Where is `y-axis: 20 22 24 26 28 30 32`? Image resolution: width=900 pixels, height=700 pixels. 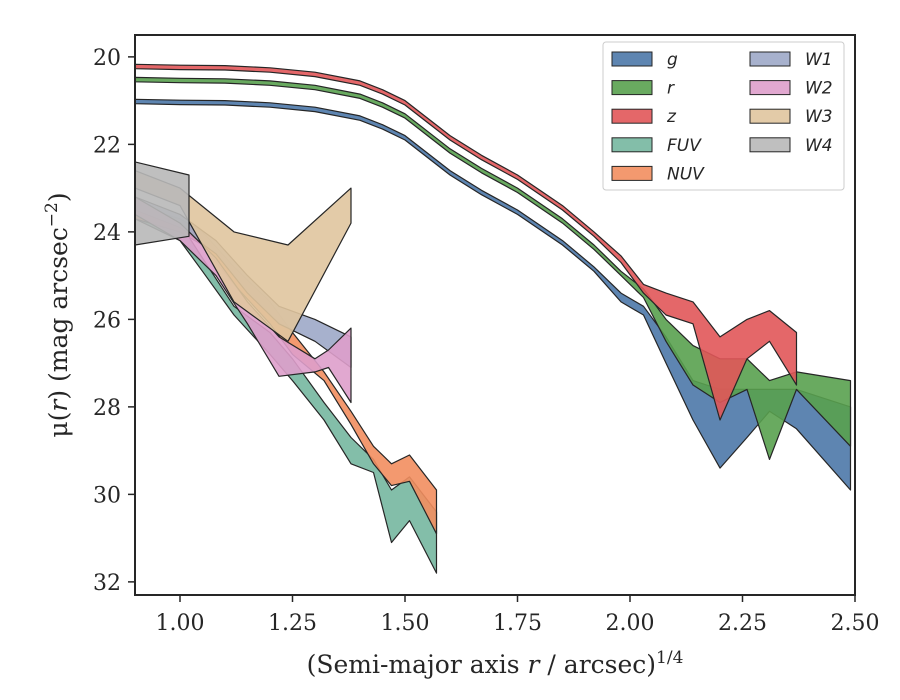
y-axis: 20 22 24 26 28 30 32 is located at coordinates (114, 321).